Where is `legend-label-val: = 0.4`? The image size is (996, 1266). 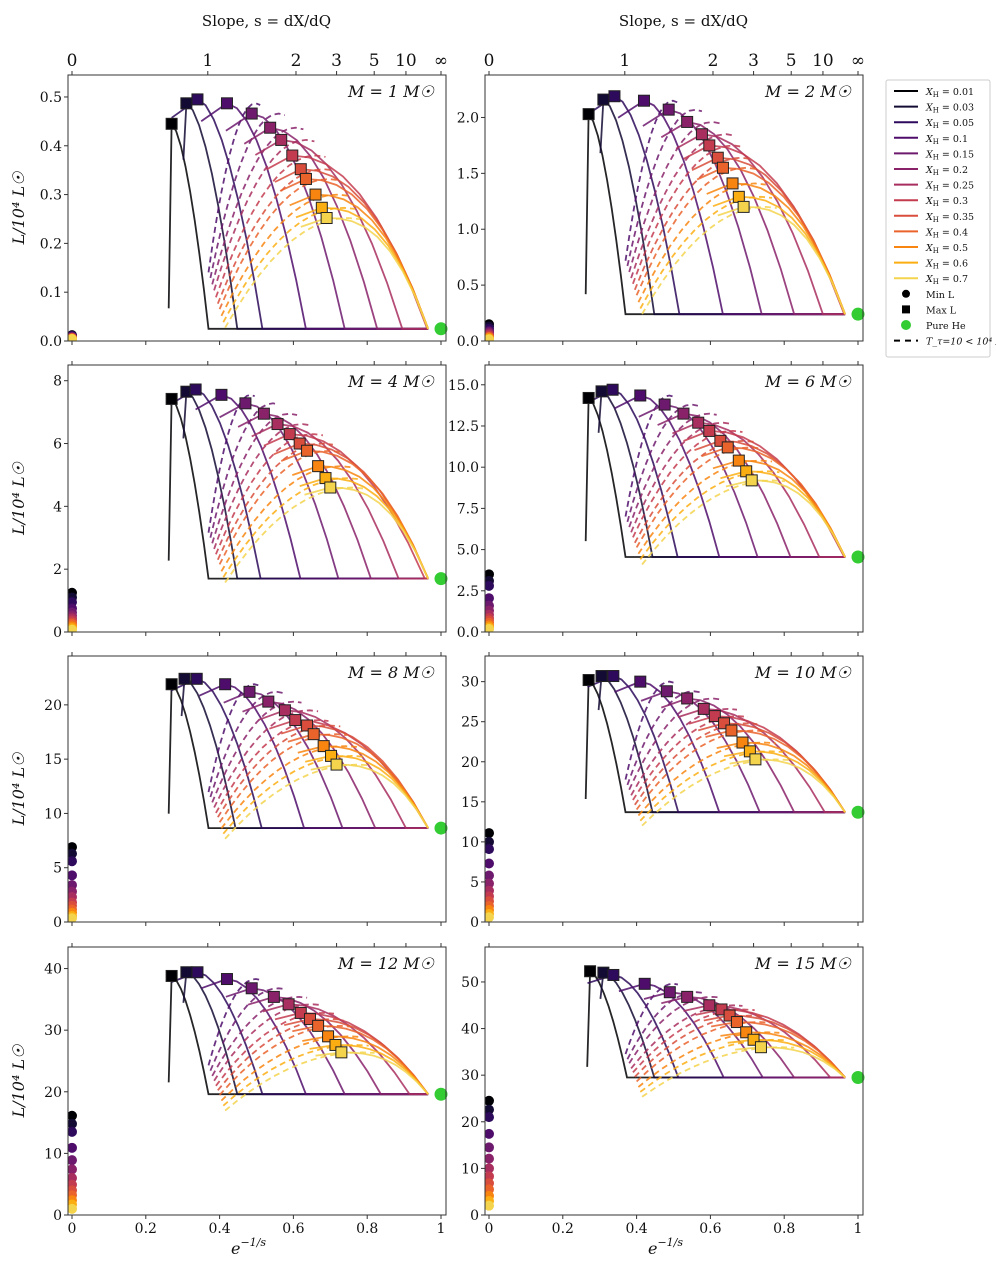
legend-label-val: = 0.4 is located at coordinates (953, 232).